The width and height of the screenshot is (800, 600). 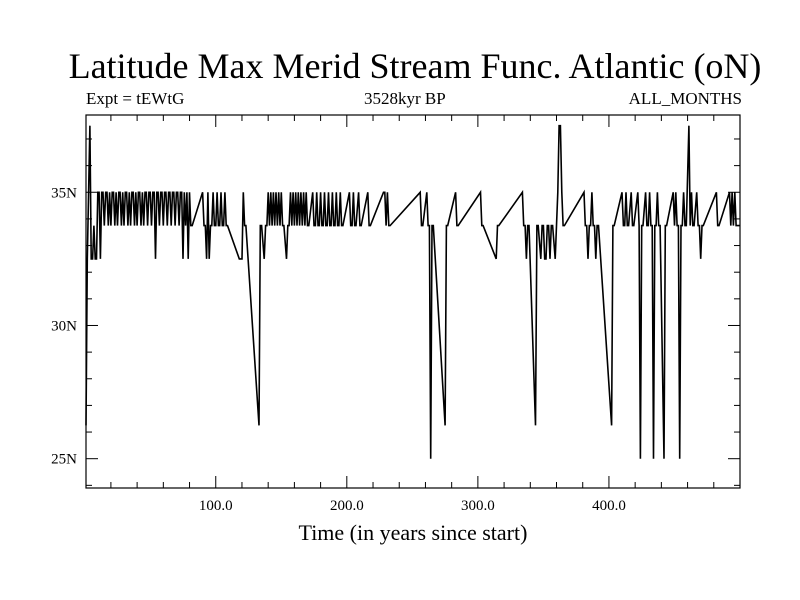 I want to click on y-tick-label: 25N, so click(x=64, y=460).